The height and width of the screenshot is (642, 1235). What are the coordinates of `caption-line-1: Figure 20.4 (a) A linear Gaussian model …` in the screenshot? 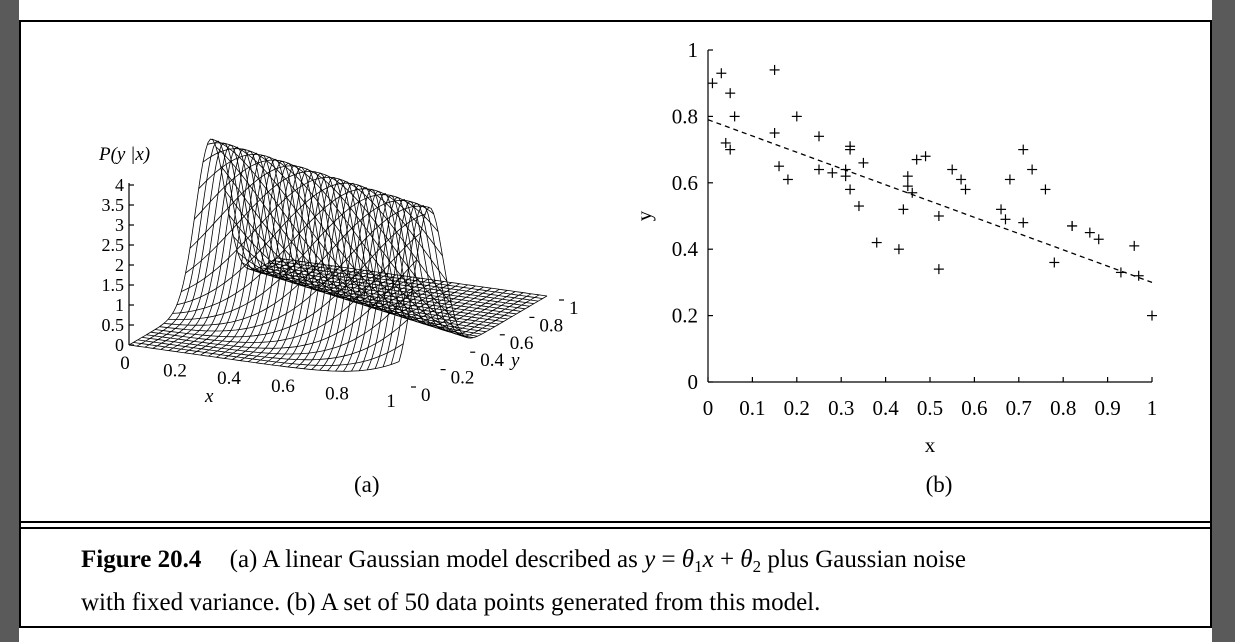 It's located at (631, 563).